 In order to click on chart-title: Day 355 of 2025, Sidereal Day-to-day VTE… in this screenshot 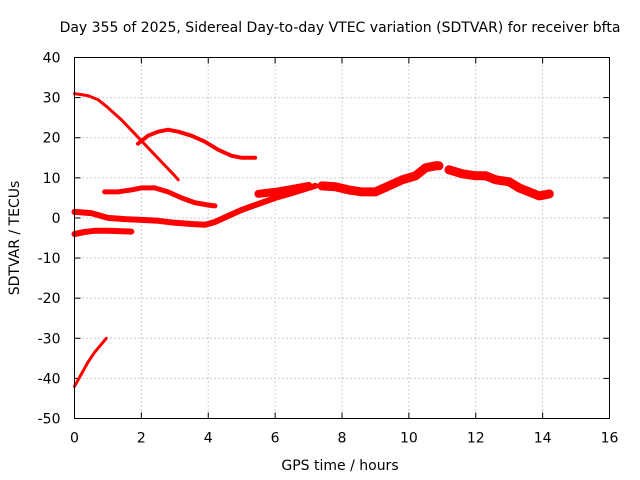, I will do `click(340, 28)`.